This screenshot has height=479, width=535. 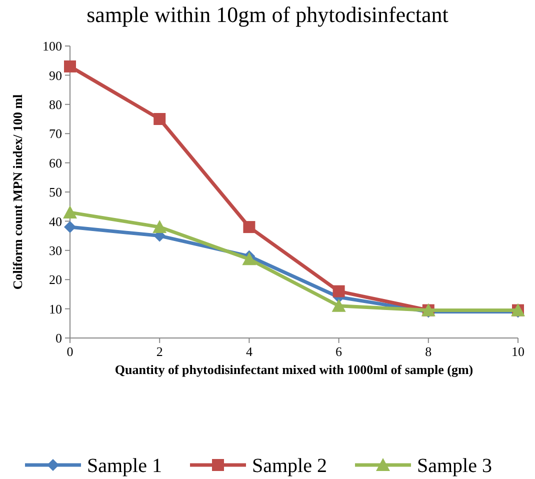 What do you see at coordinates (59, 338) in the screenshot?
I see `y-tick-label: 0` at bounding box center [59, 338].